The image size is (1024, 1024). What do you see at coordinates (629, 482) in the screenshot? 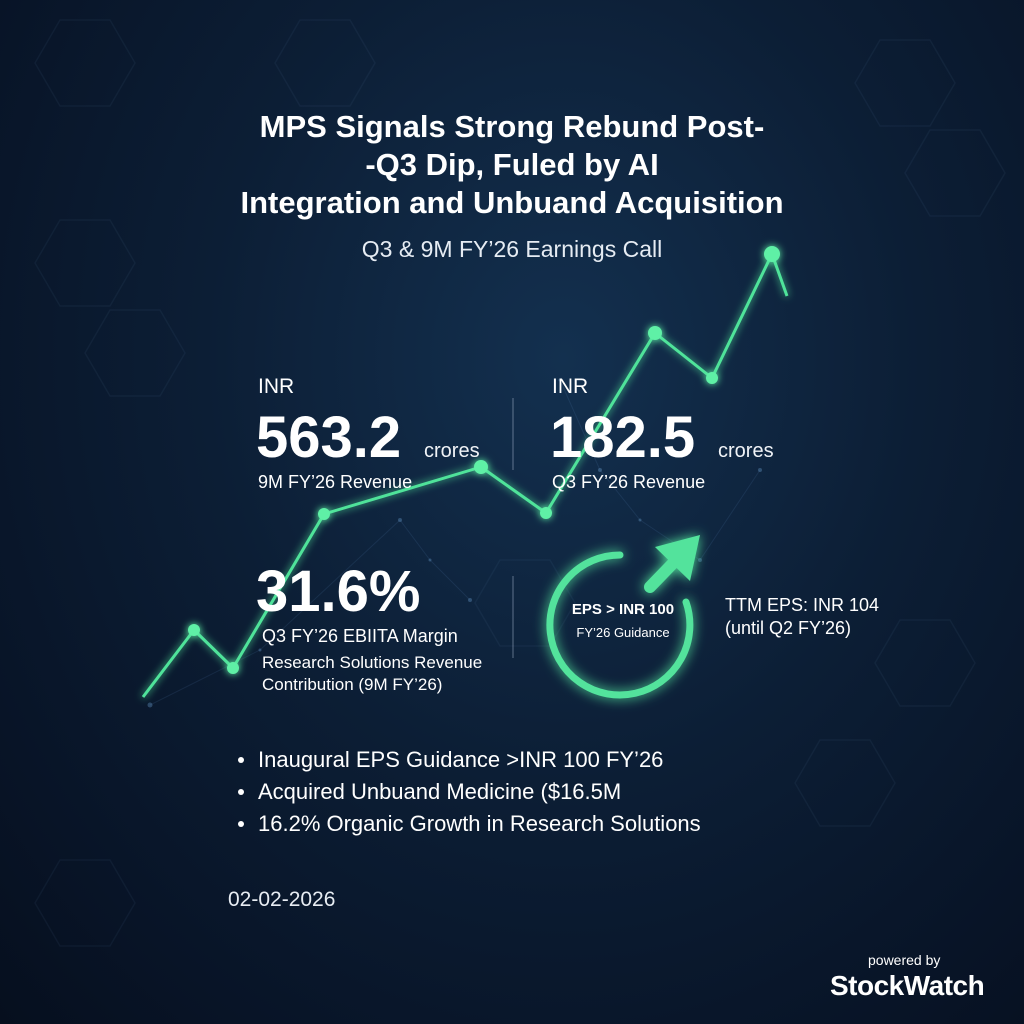
I see `revenue-q3-caption: Q3 FY’26 Revenue` at bounding box center [629, 482].